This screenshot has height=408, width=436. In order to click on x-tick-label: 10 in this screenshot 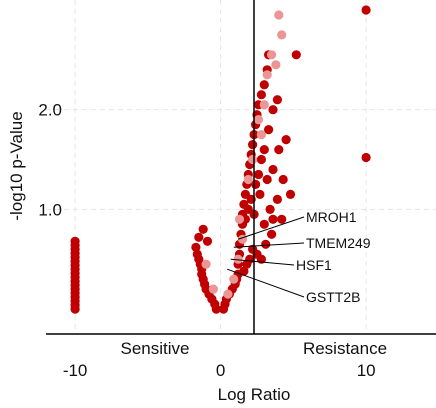, I will do `click(366, 370)`.